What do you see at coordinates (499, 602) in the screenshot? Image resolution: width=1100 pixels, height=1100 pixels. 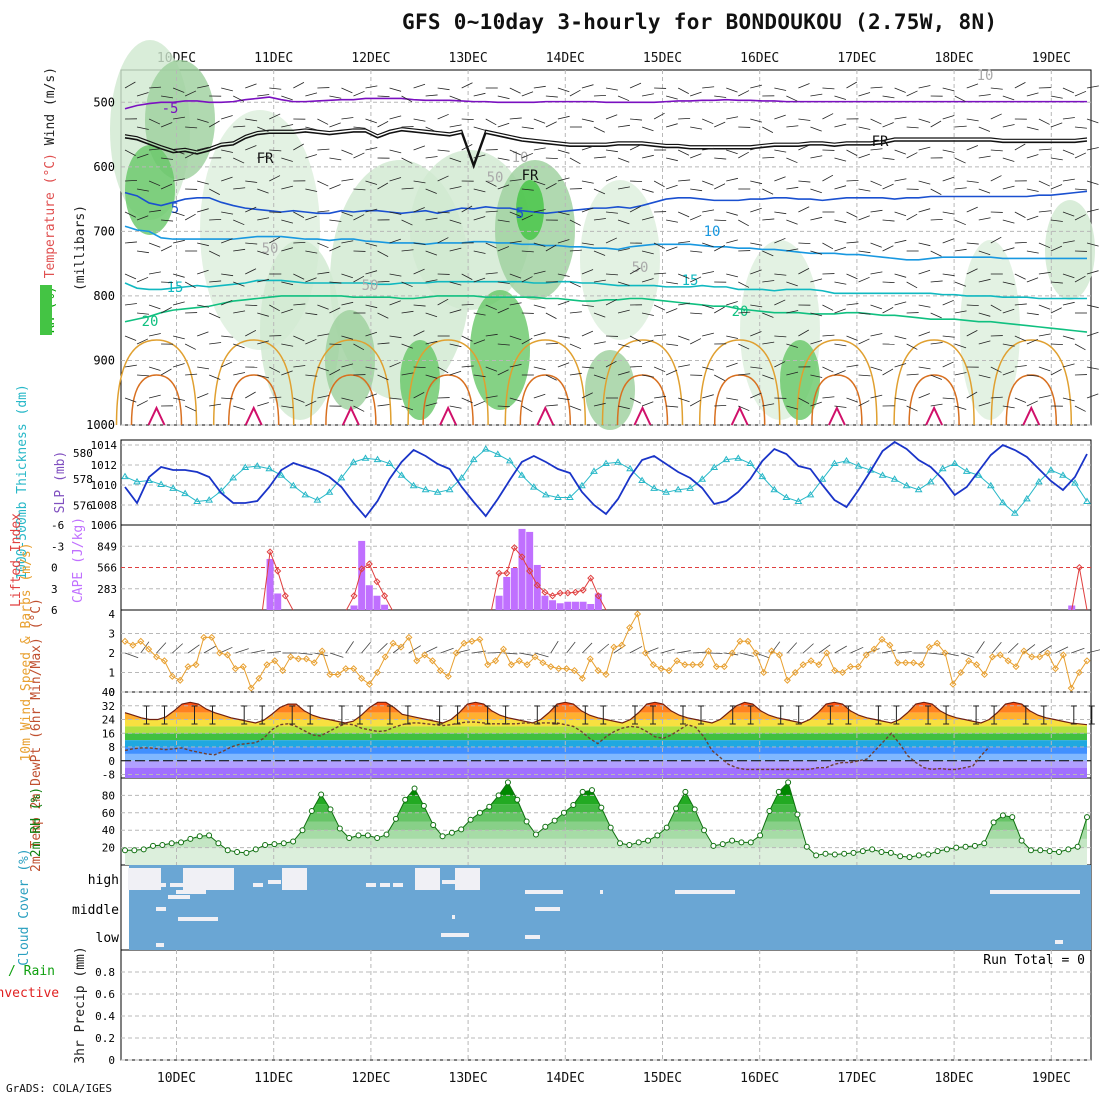 I see `cape-bar` at bounding box center [499, 602].